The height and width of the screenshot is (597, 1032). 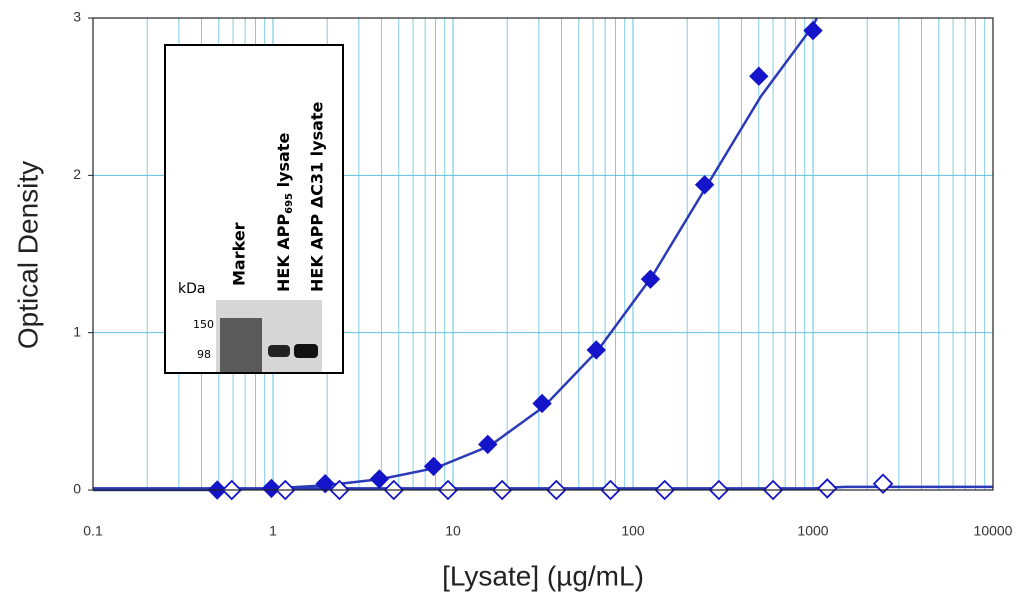 What do you see at coordinates (453, 531) in the screenshot?
I see `x-tick-label: 10` at bounding box center [453, 531].